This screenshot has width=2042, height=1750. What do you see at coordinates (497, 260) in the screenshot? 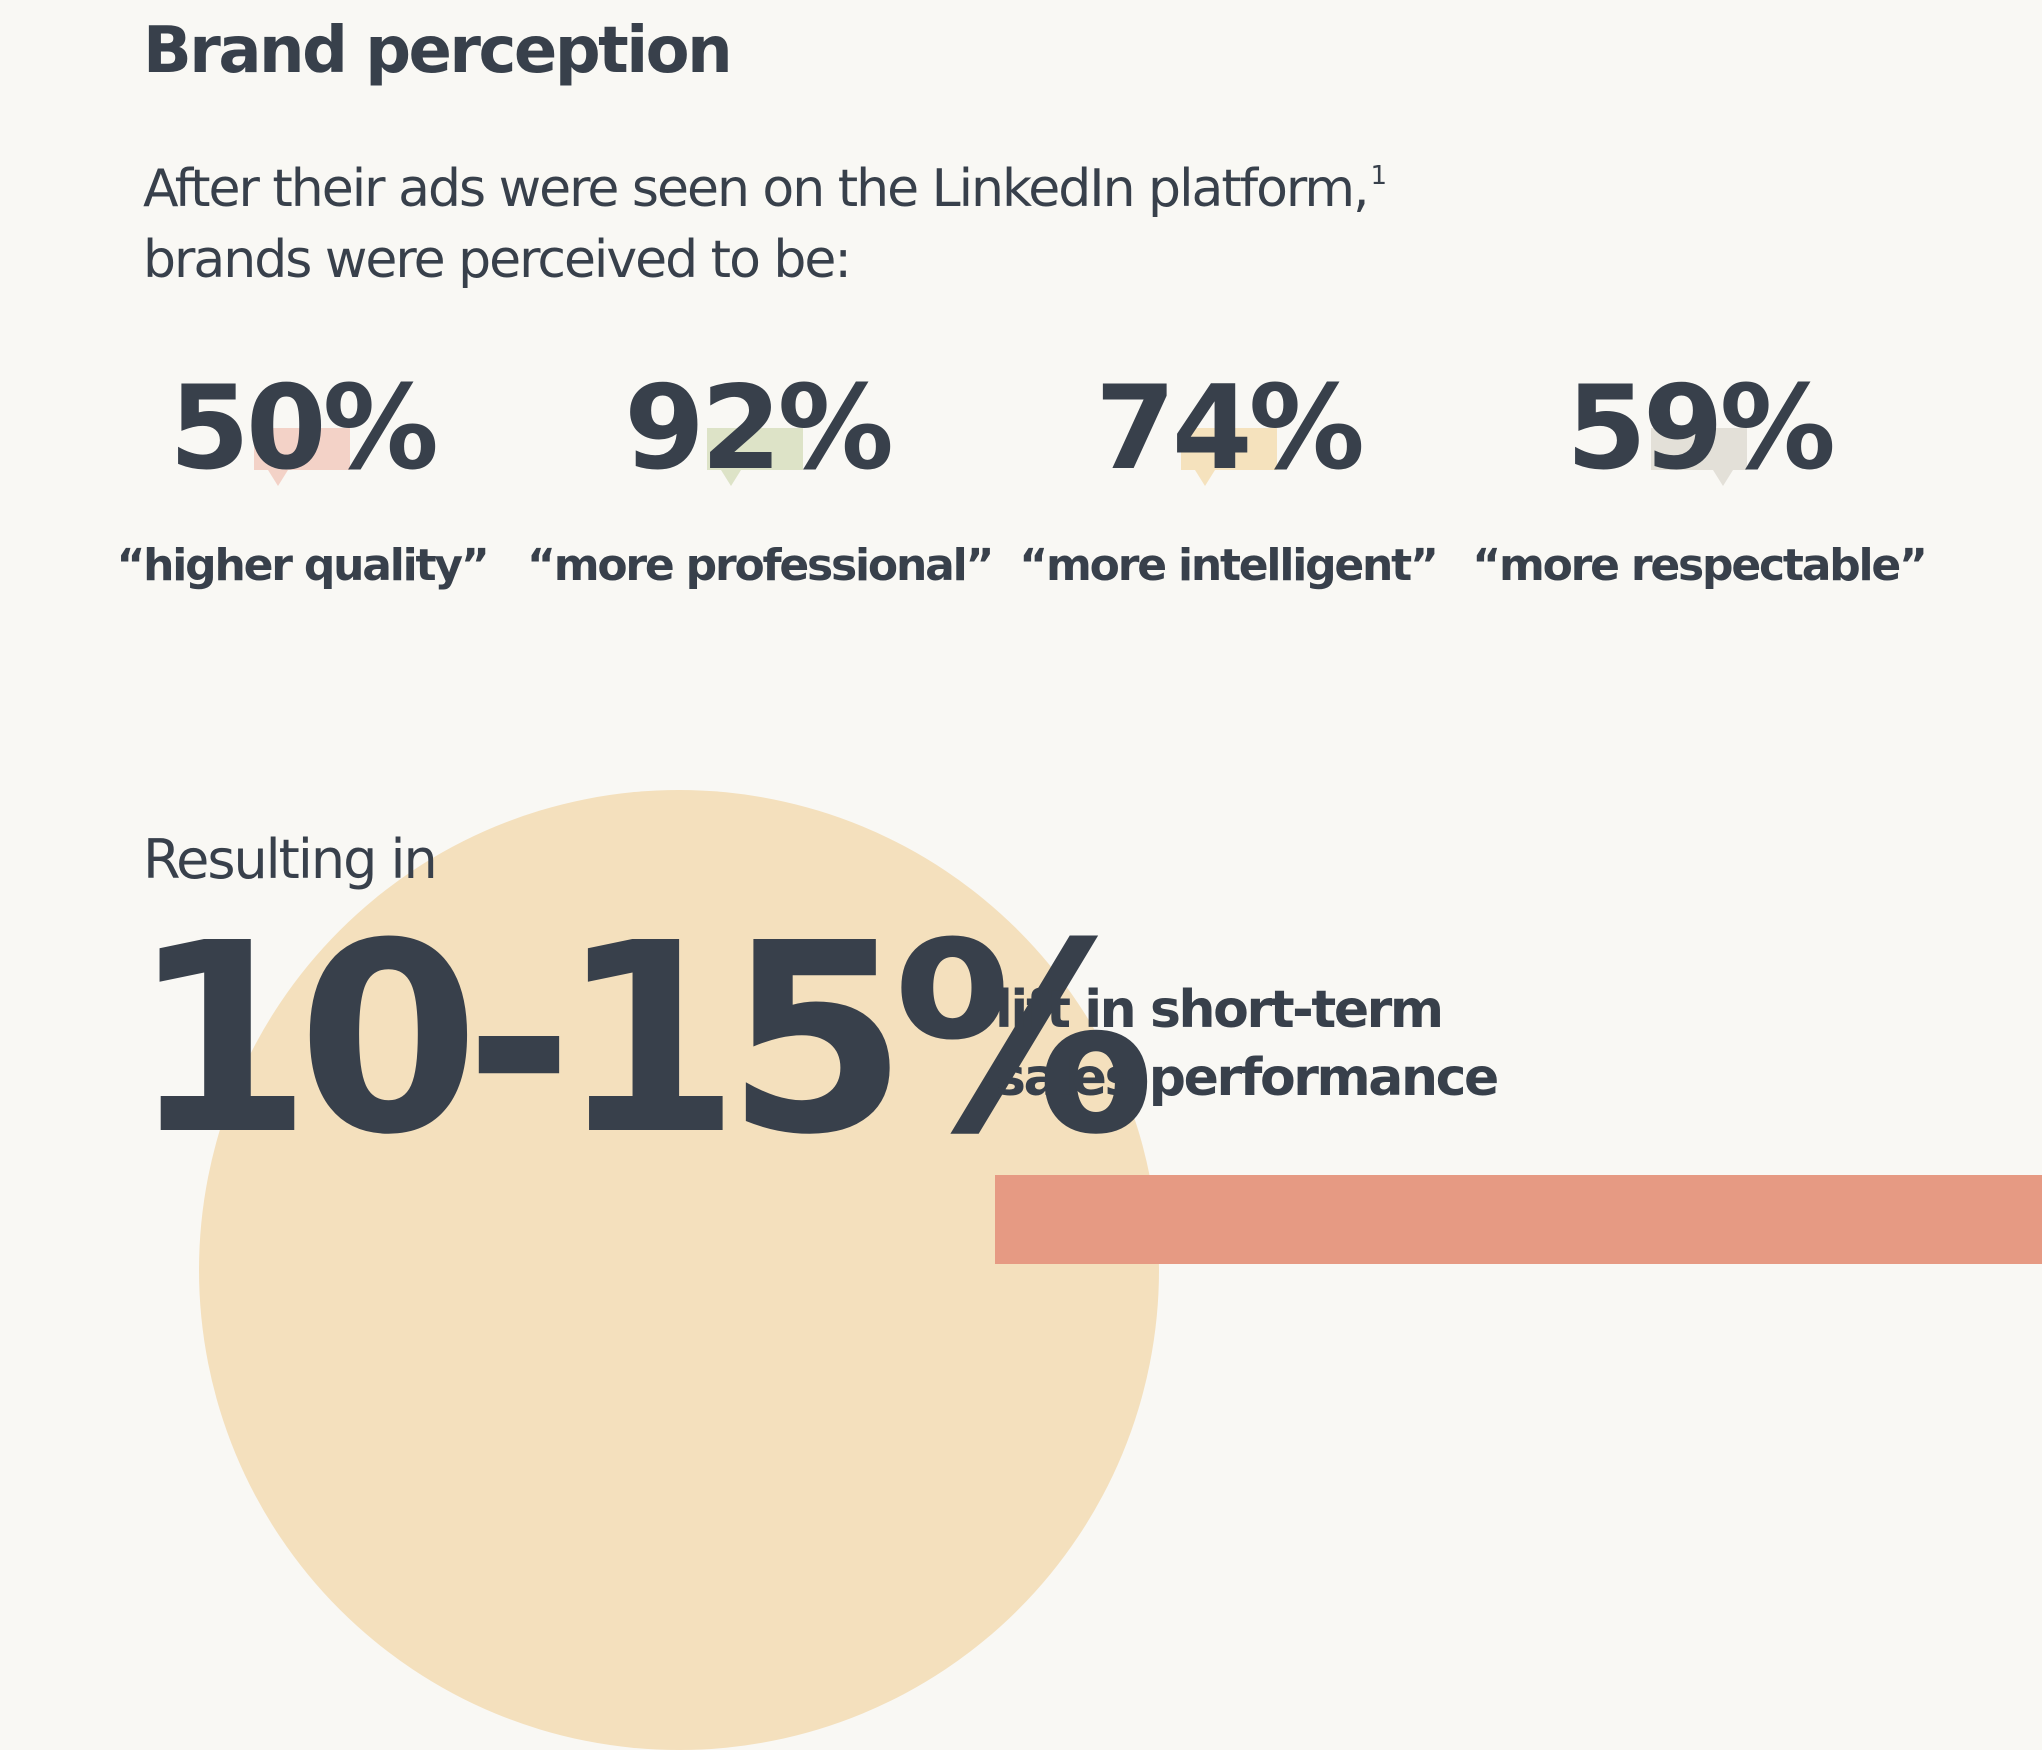
I see `intro-line-2: brands were perceived to be:` at bounding box center [497, 260].